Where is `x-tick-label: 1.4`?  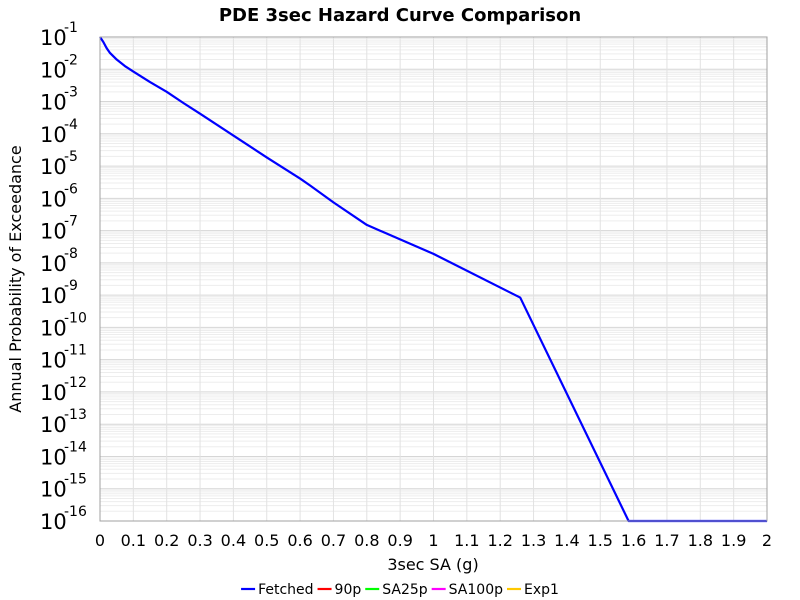
x-tick-label: 1.4 is located at coordinates (566, 540).